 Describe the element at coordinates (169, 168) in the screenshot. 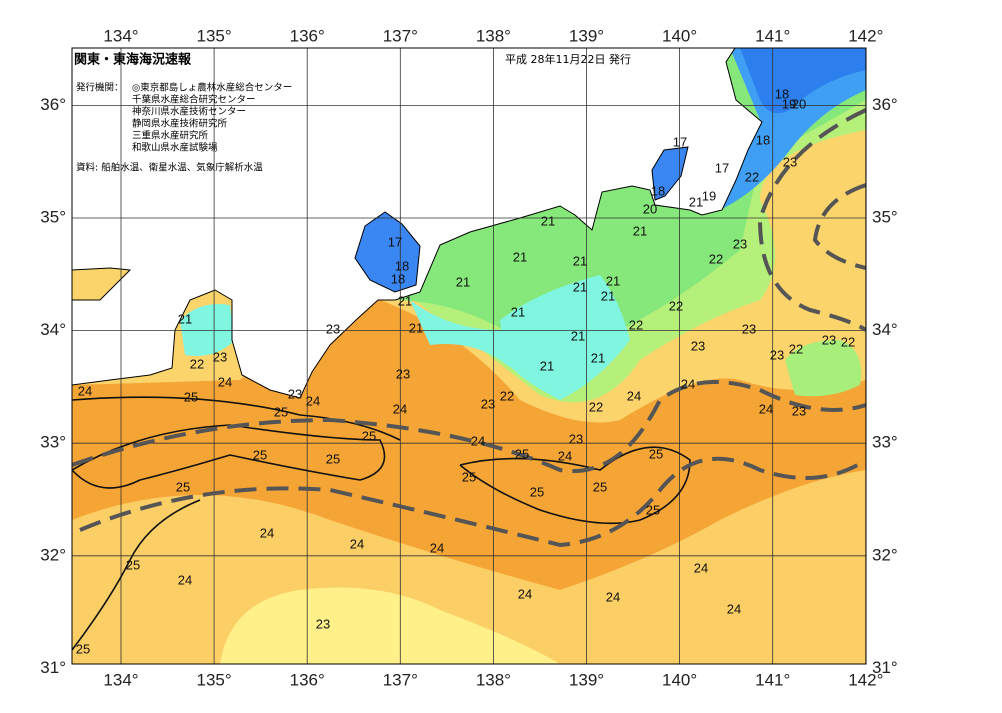

I see `data-source: 資料: 船舶水温、衛星水温、気象庁解析水温` at that location.